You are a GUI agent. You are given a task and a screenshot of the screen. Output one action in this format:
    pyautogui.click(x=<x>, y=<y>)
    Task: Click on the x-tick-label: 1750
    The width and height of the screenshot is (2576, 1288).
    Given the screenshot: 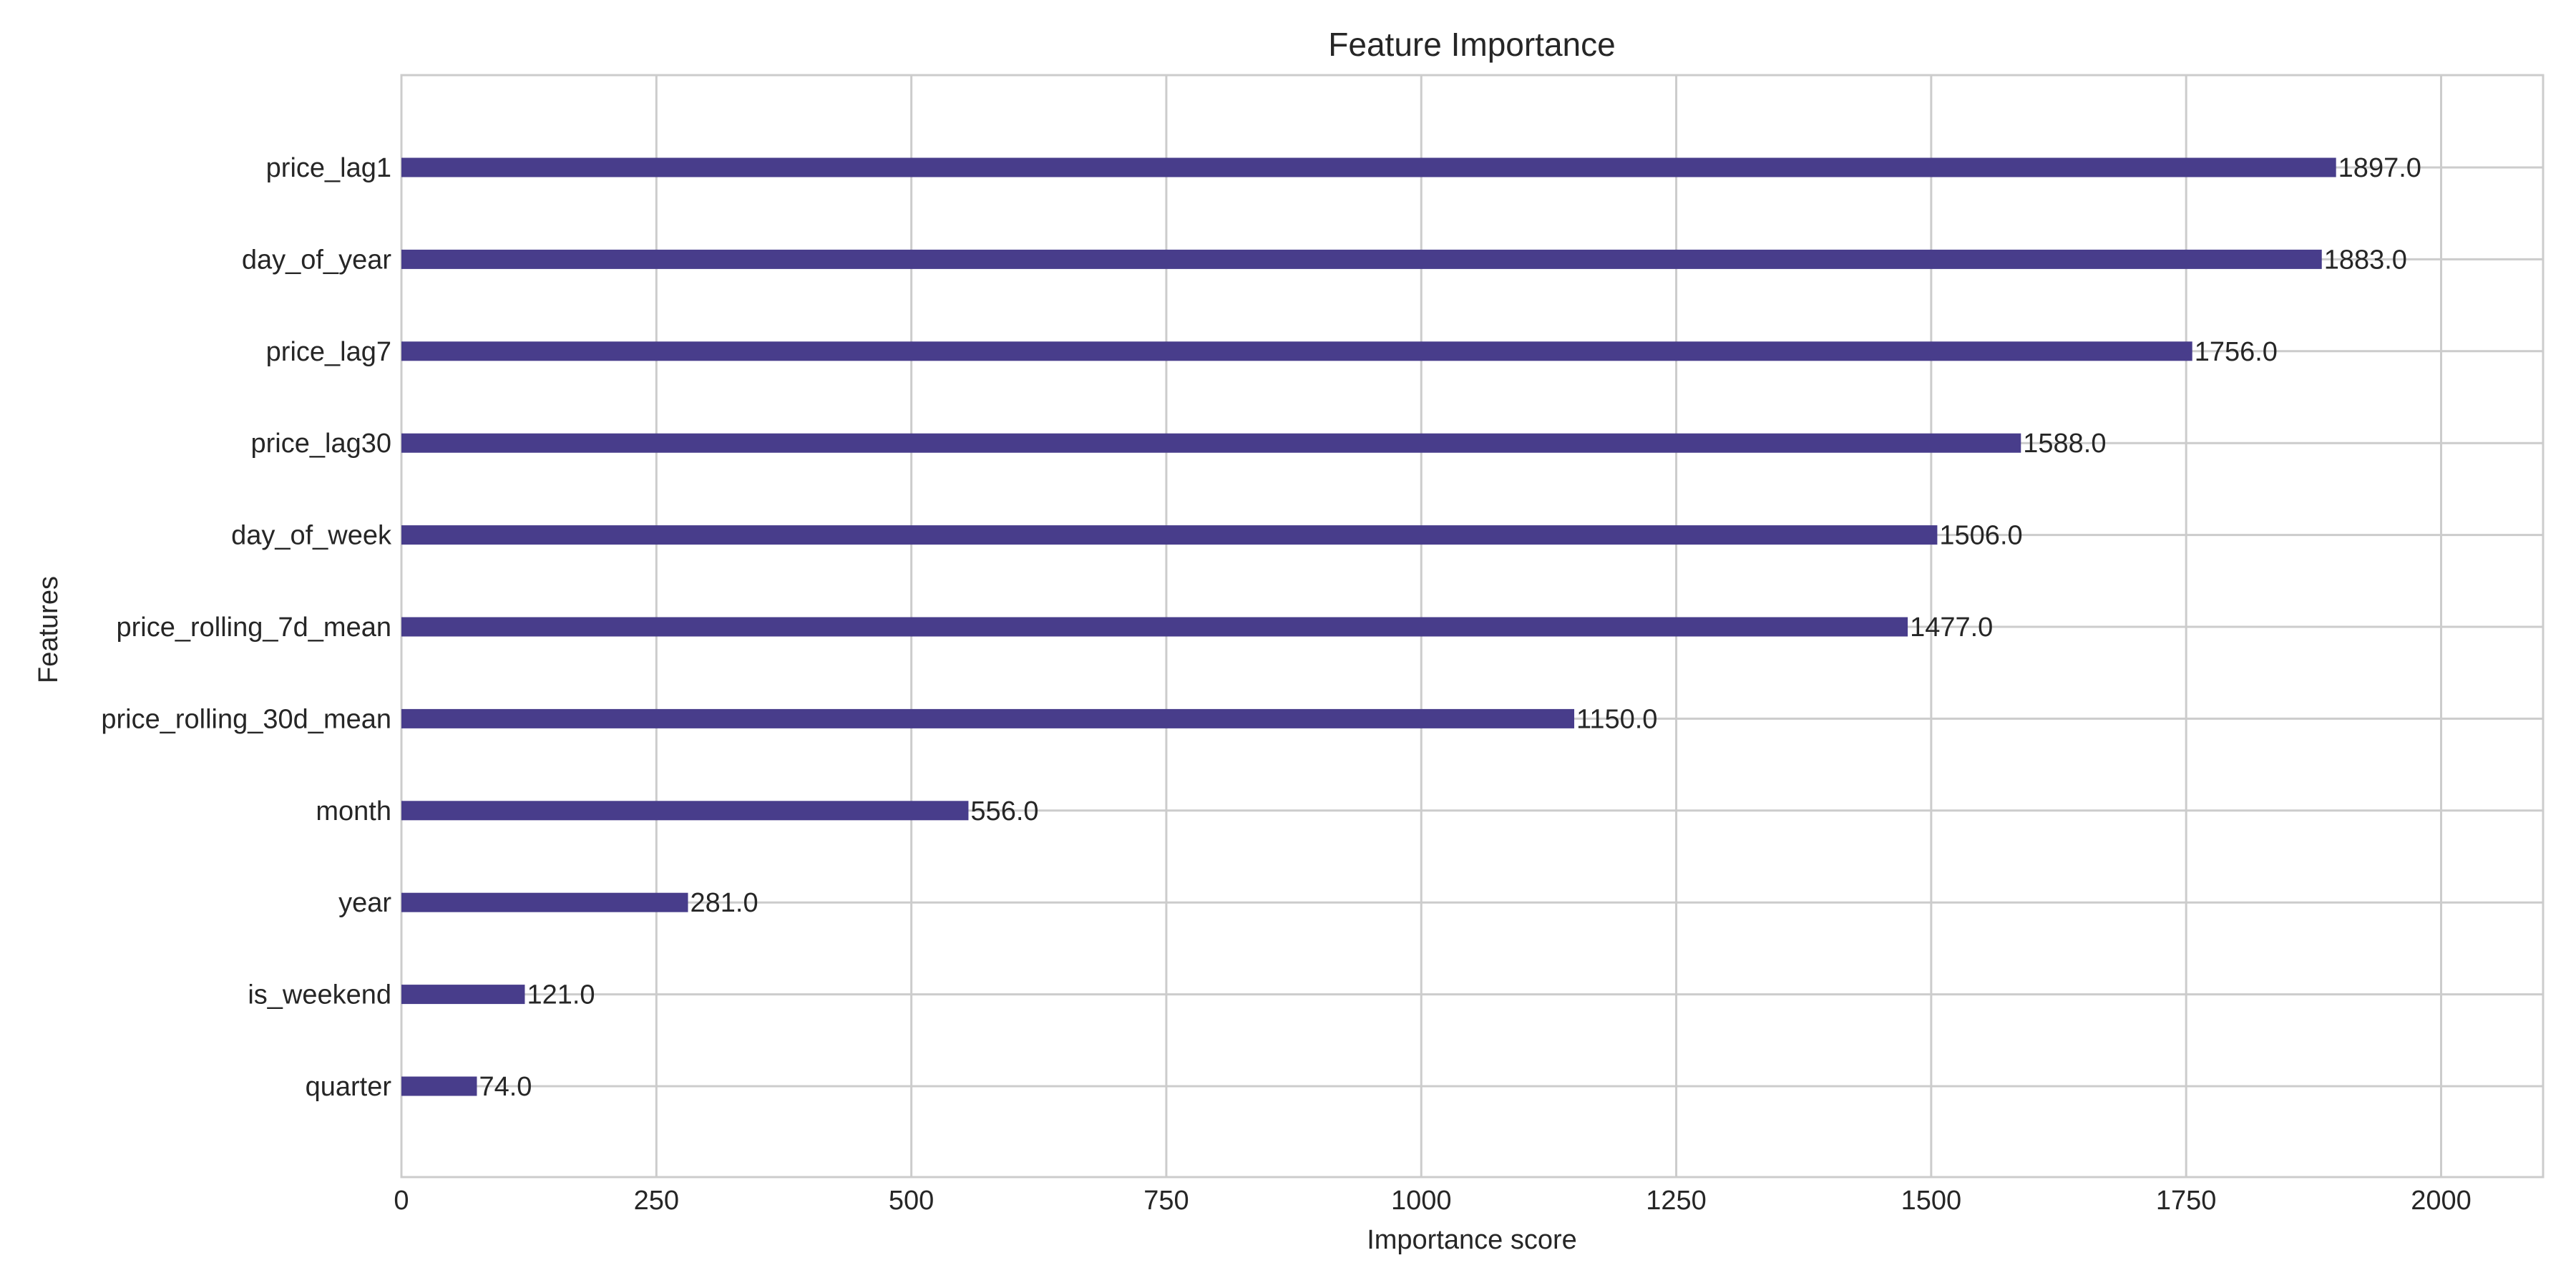 What is the action you would take?
    pyautogui.click(x=2186, y=1201)
    